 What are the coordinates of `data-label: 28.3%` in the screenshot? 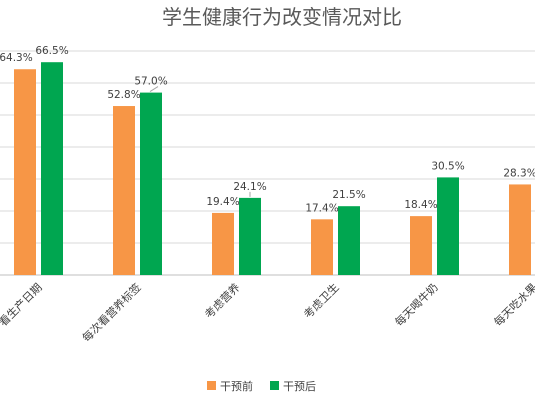 It's located at (519, 173).